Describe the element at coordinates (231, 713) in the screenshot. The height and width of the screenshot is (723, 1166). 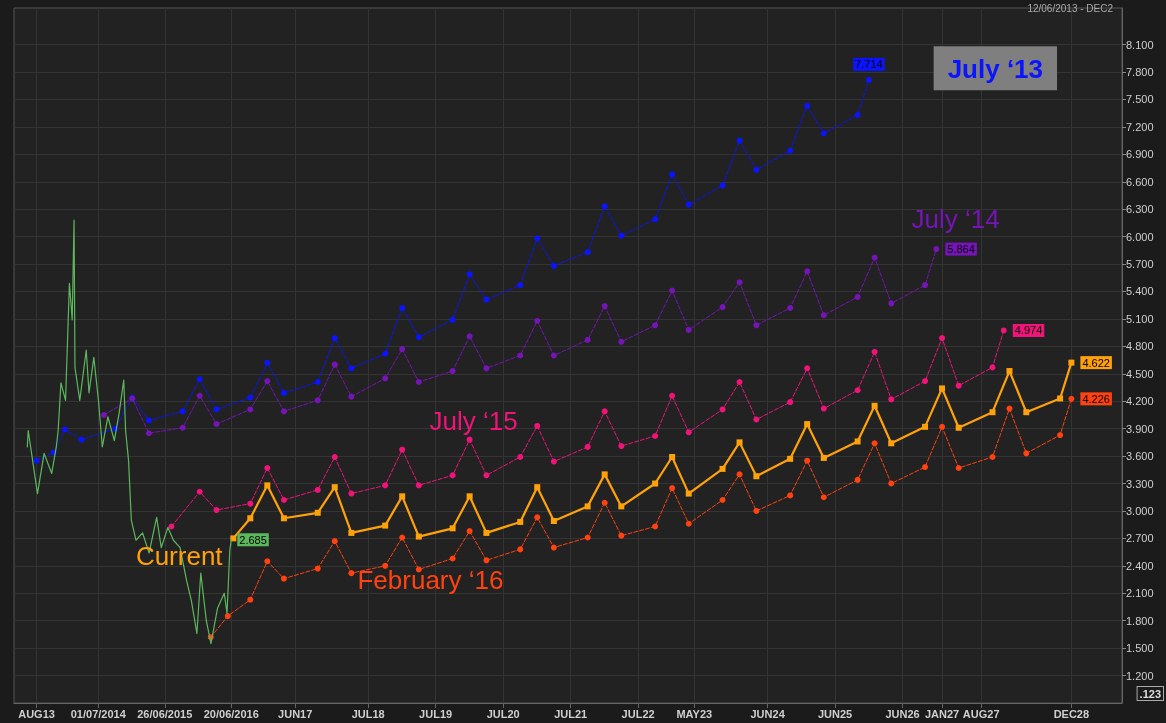
I see `x-tick-label: 20/06/2016` at that location.